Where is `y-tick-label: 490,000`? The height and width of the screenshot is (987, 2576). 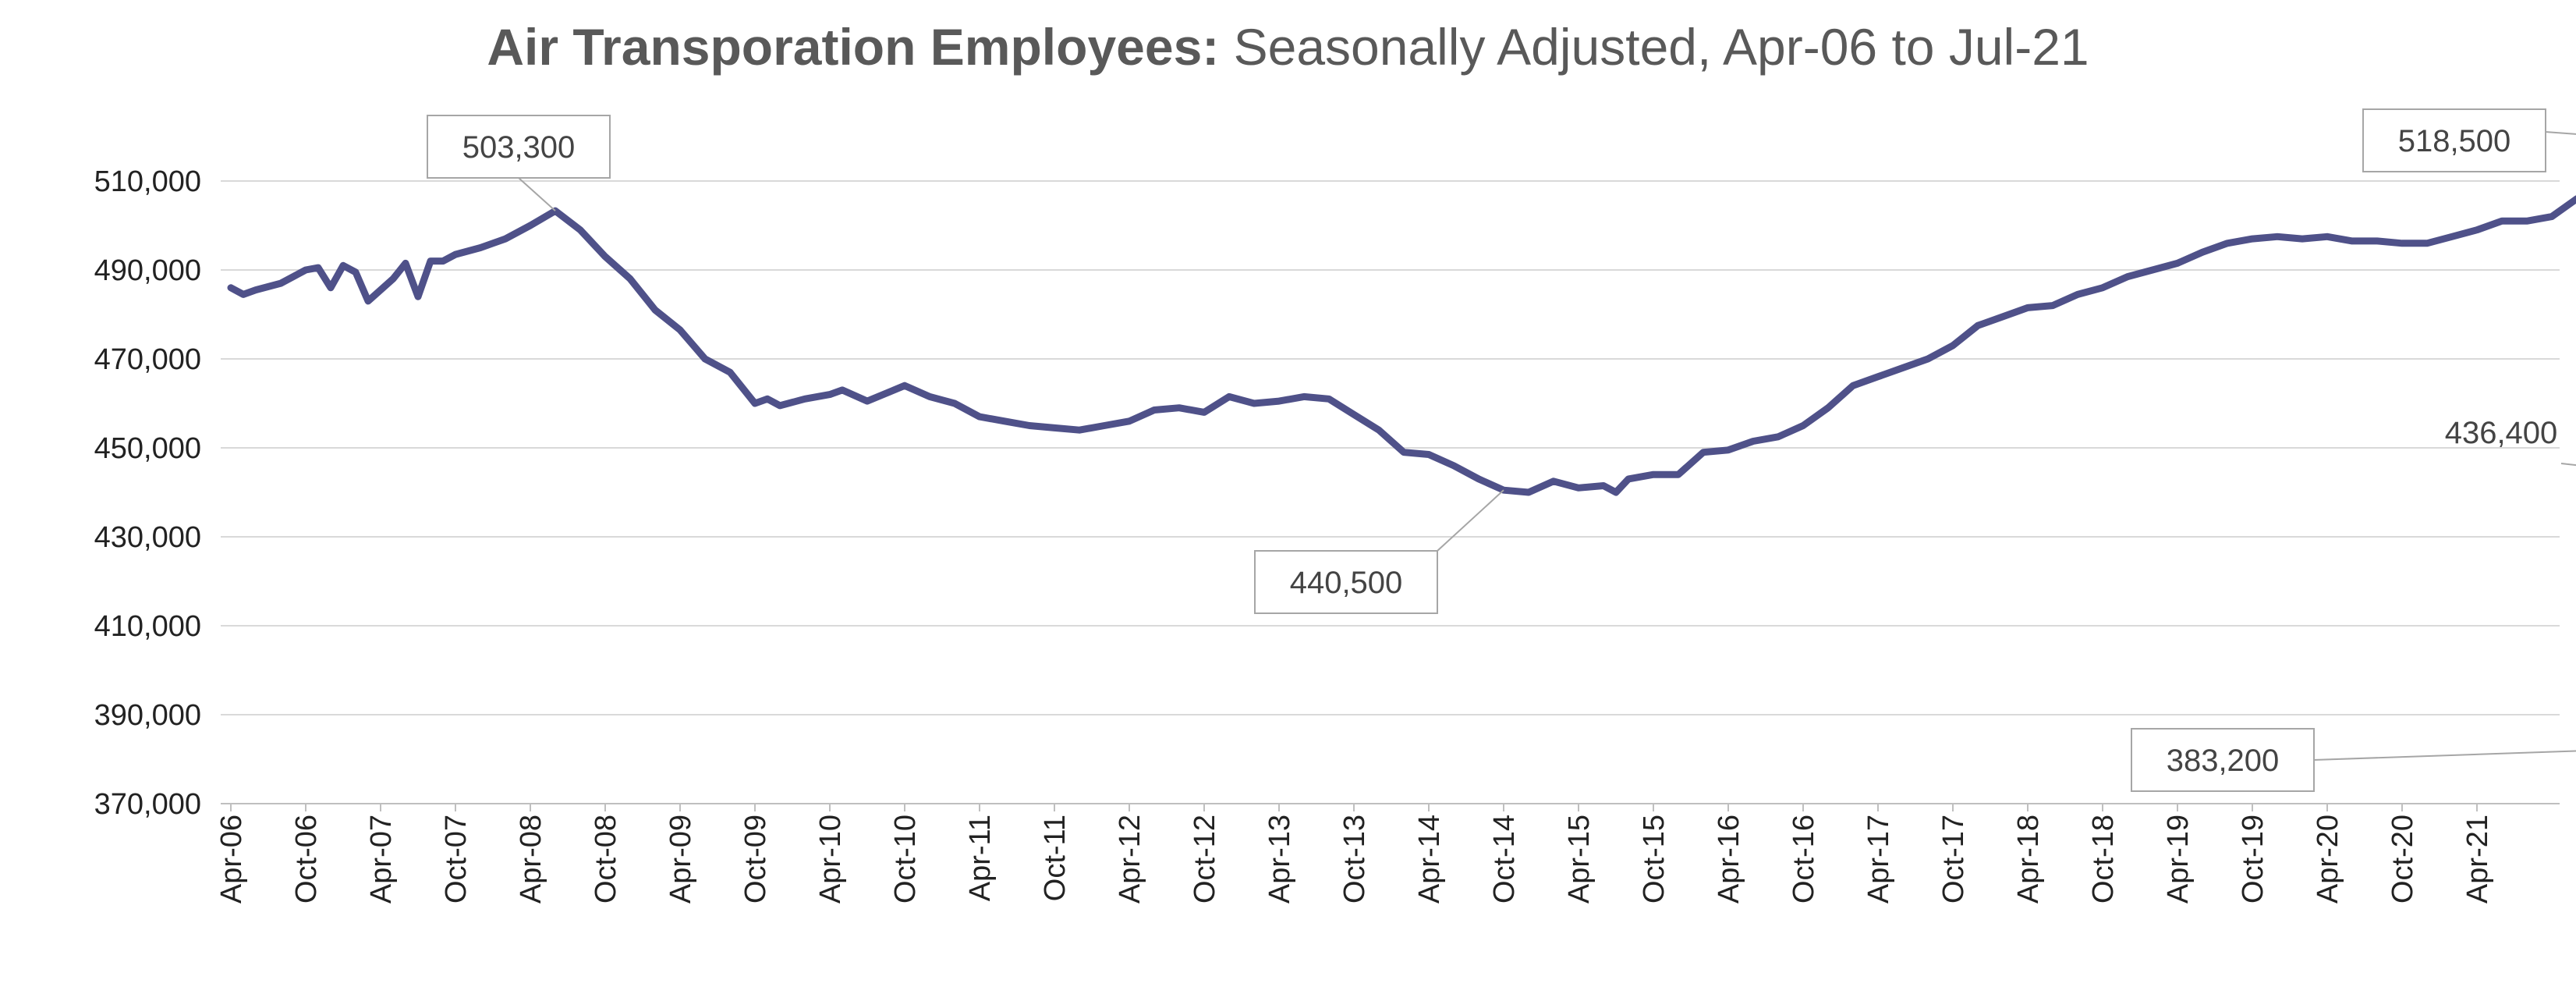
y-tick-label: 490,000 is located at coordinates (148, 271).